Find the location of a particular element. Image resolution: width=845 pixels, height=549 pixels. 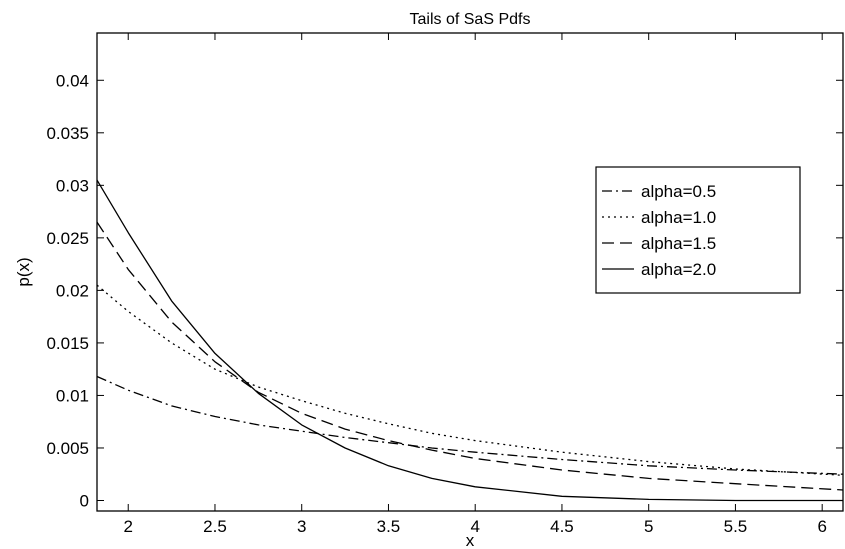

chart-title: Tails of SaS Pdfs is located at coordinates (470, 19).